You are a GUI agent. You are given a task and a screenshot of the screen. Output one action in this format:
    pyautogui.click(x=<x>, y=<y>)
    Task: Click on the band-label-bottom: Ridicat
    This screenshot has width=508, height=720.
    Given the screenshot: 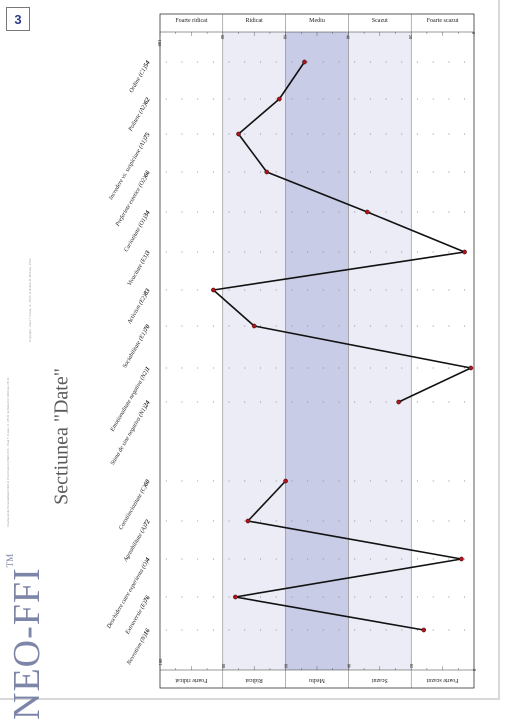 What is the action you would take?
    pyautogui.click(x=254, y=680)
    